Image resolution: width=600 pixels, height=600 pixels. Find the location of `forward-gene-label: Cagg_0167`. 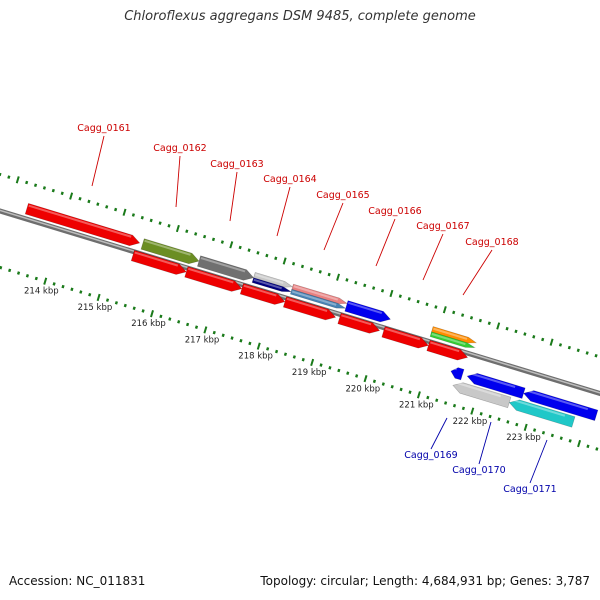

forward-gene-label: Cagg_0167 is located at coordinates (442, 226).